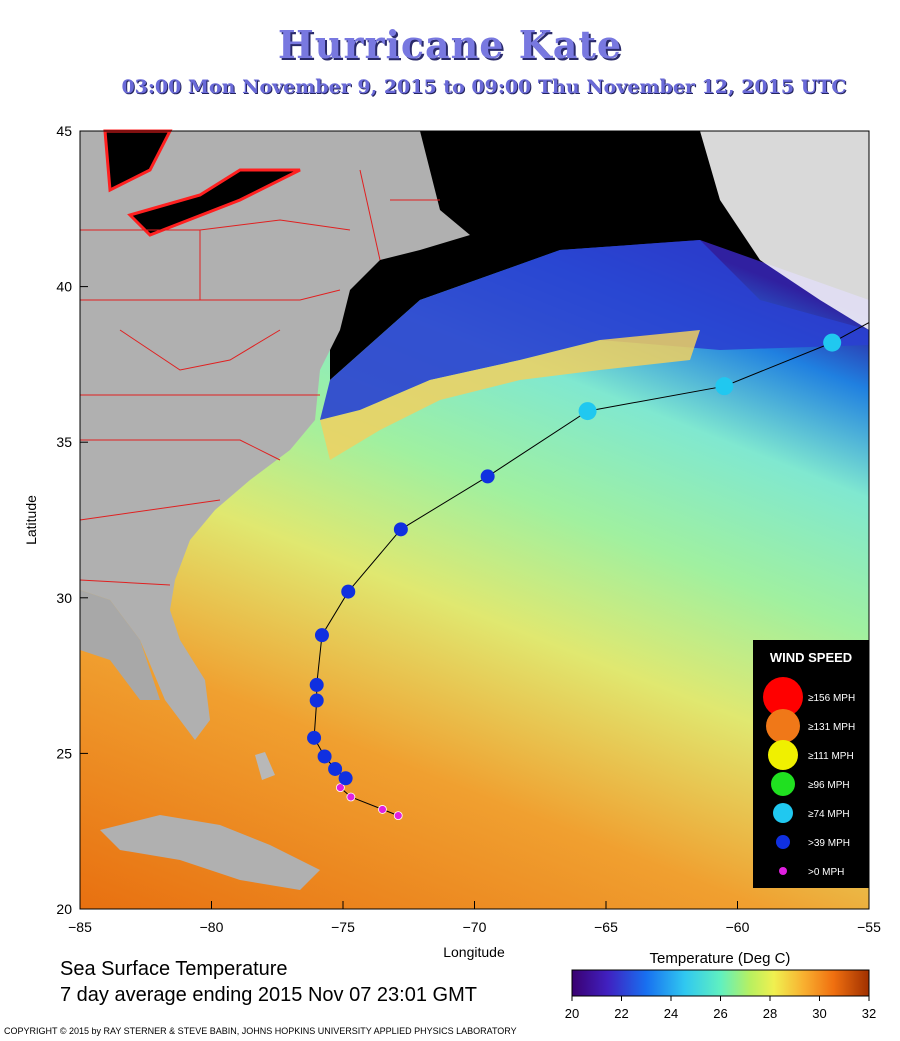 The height and width of the screenshot is (1041, 900). Describe the element at coordinates (720, 958) in the screenshot. I see `colorbar-label: Temperature (Deg C)` at that location.